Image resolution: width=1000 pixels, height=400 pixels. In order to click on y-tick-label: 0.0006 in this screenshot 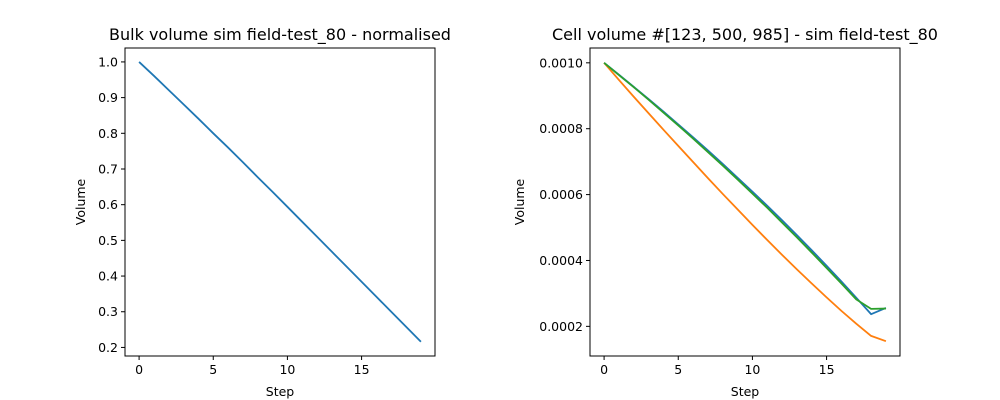, I will do `click(561, 194)`.